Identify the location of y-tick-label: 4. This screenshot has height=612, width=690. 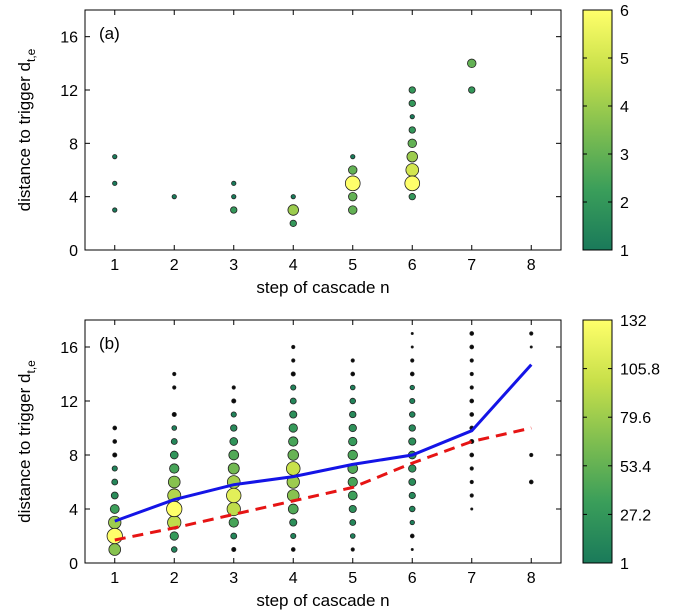
(73, 198).